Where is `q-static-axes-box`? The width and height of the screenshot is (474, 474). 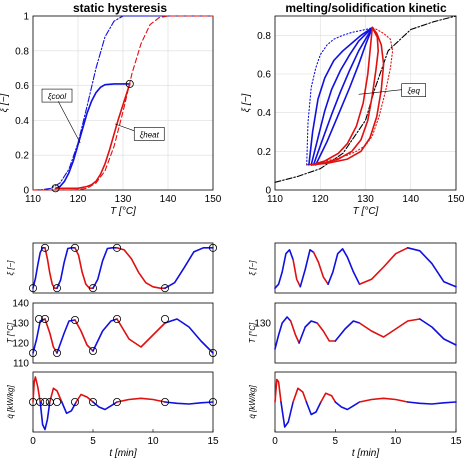 q-static-axes-box is located at coordinates (123, 402).